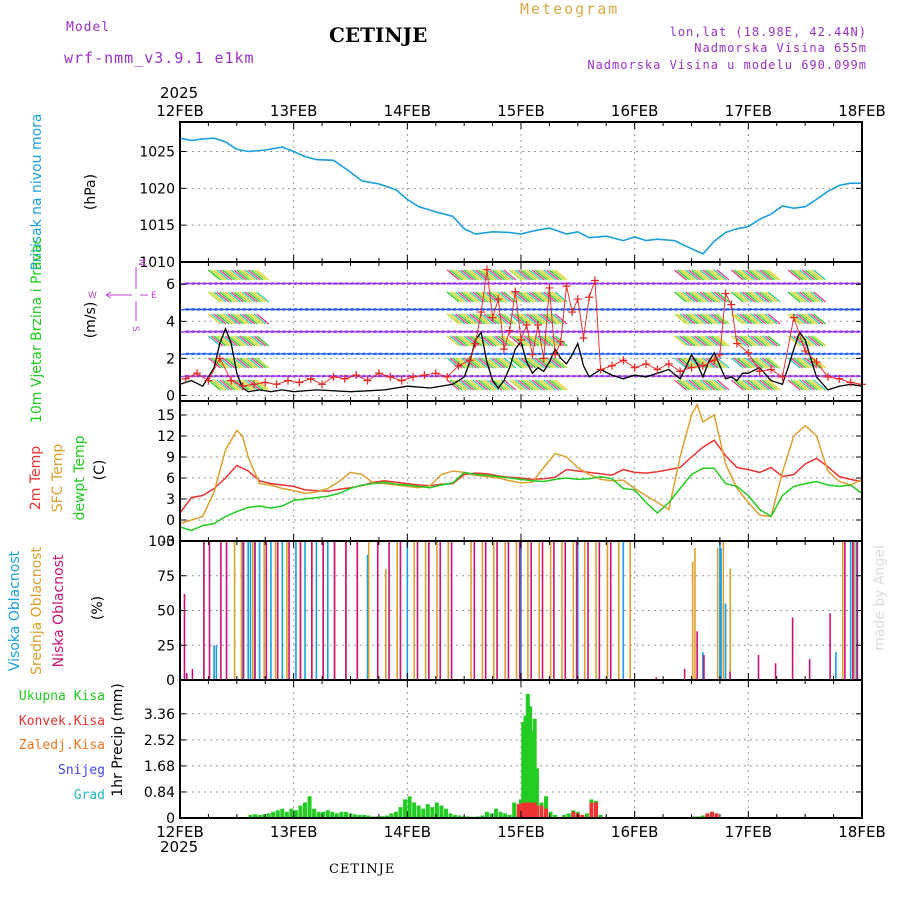 The height and width of the screenshot is (900, 900). What do you see at coordinates (170, 396) in the screenshot?
I see `y-tick-label: 0` at bounding box center [170, 396].